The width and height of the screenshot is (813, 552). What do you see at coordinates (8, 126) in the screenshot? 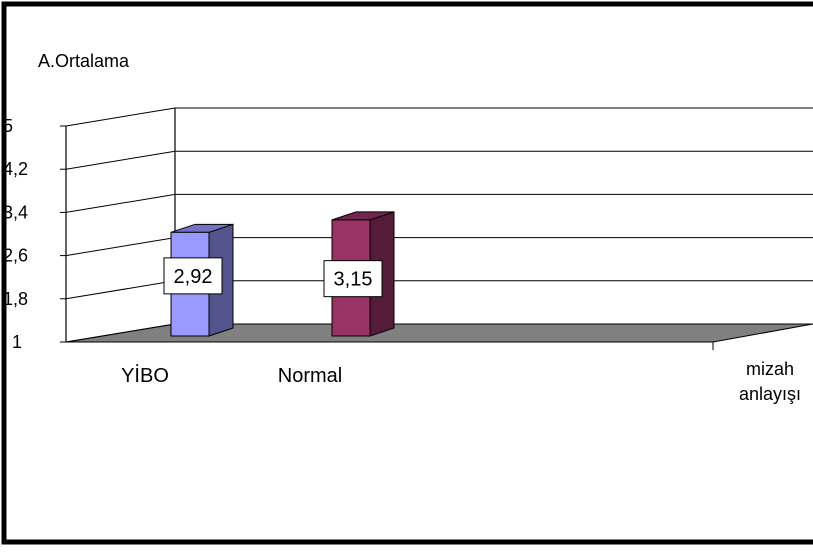
I see `y-tick-label: 5` at bounding box center [8, 126].